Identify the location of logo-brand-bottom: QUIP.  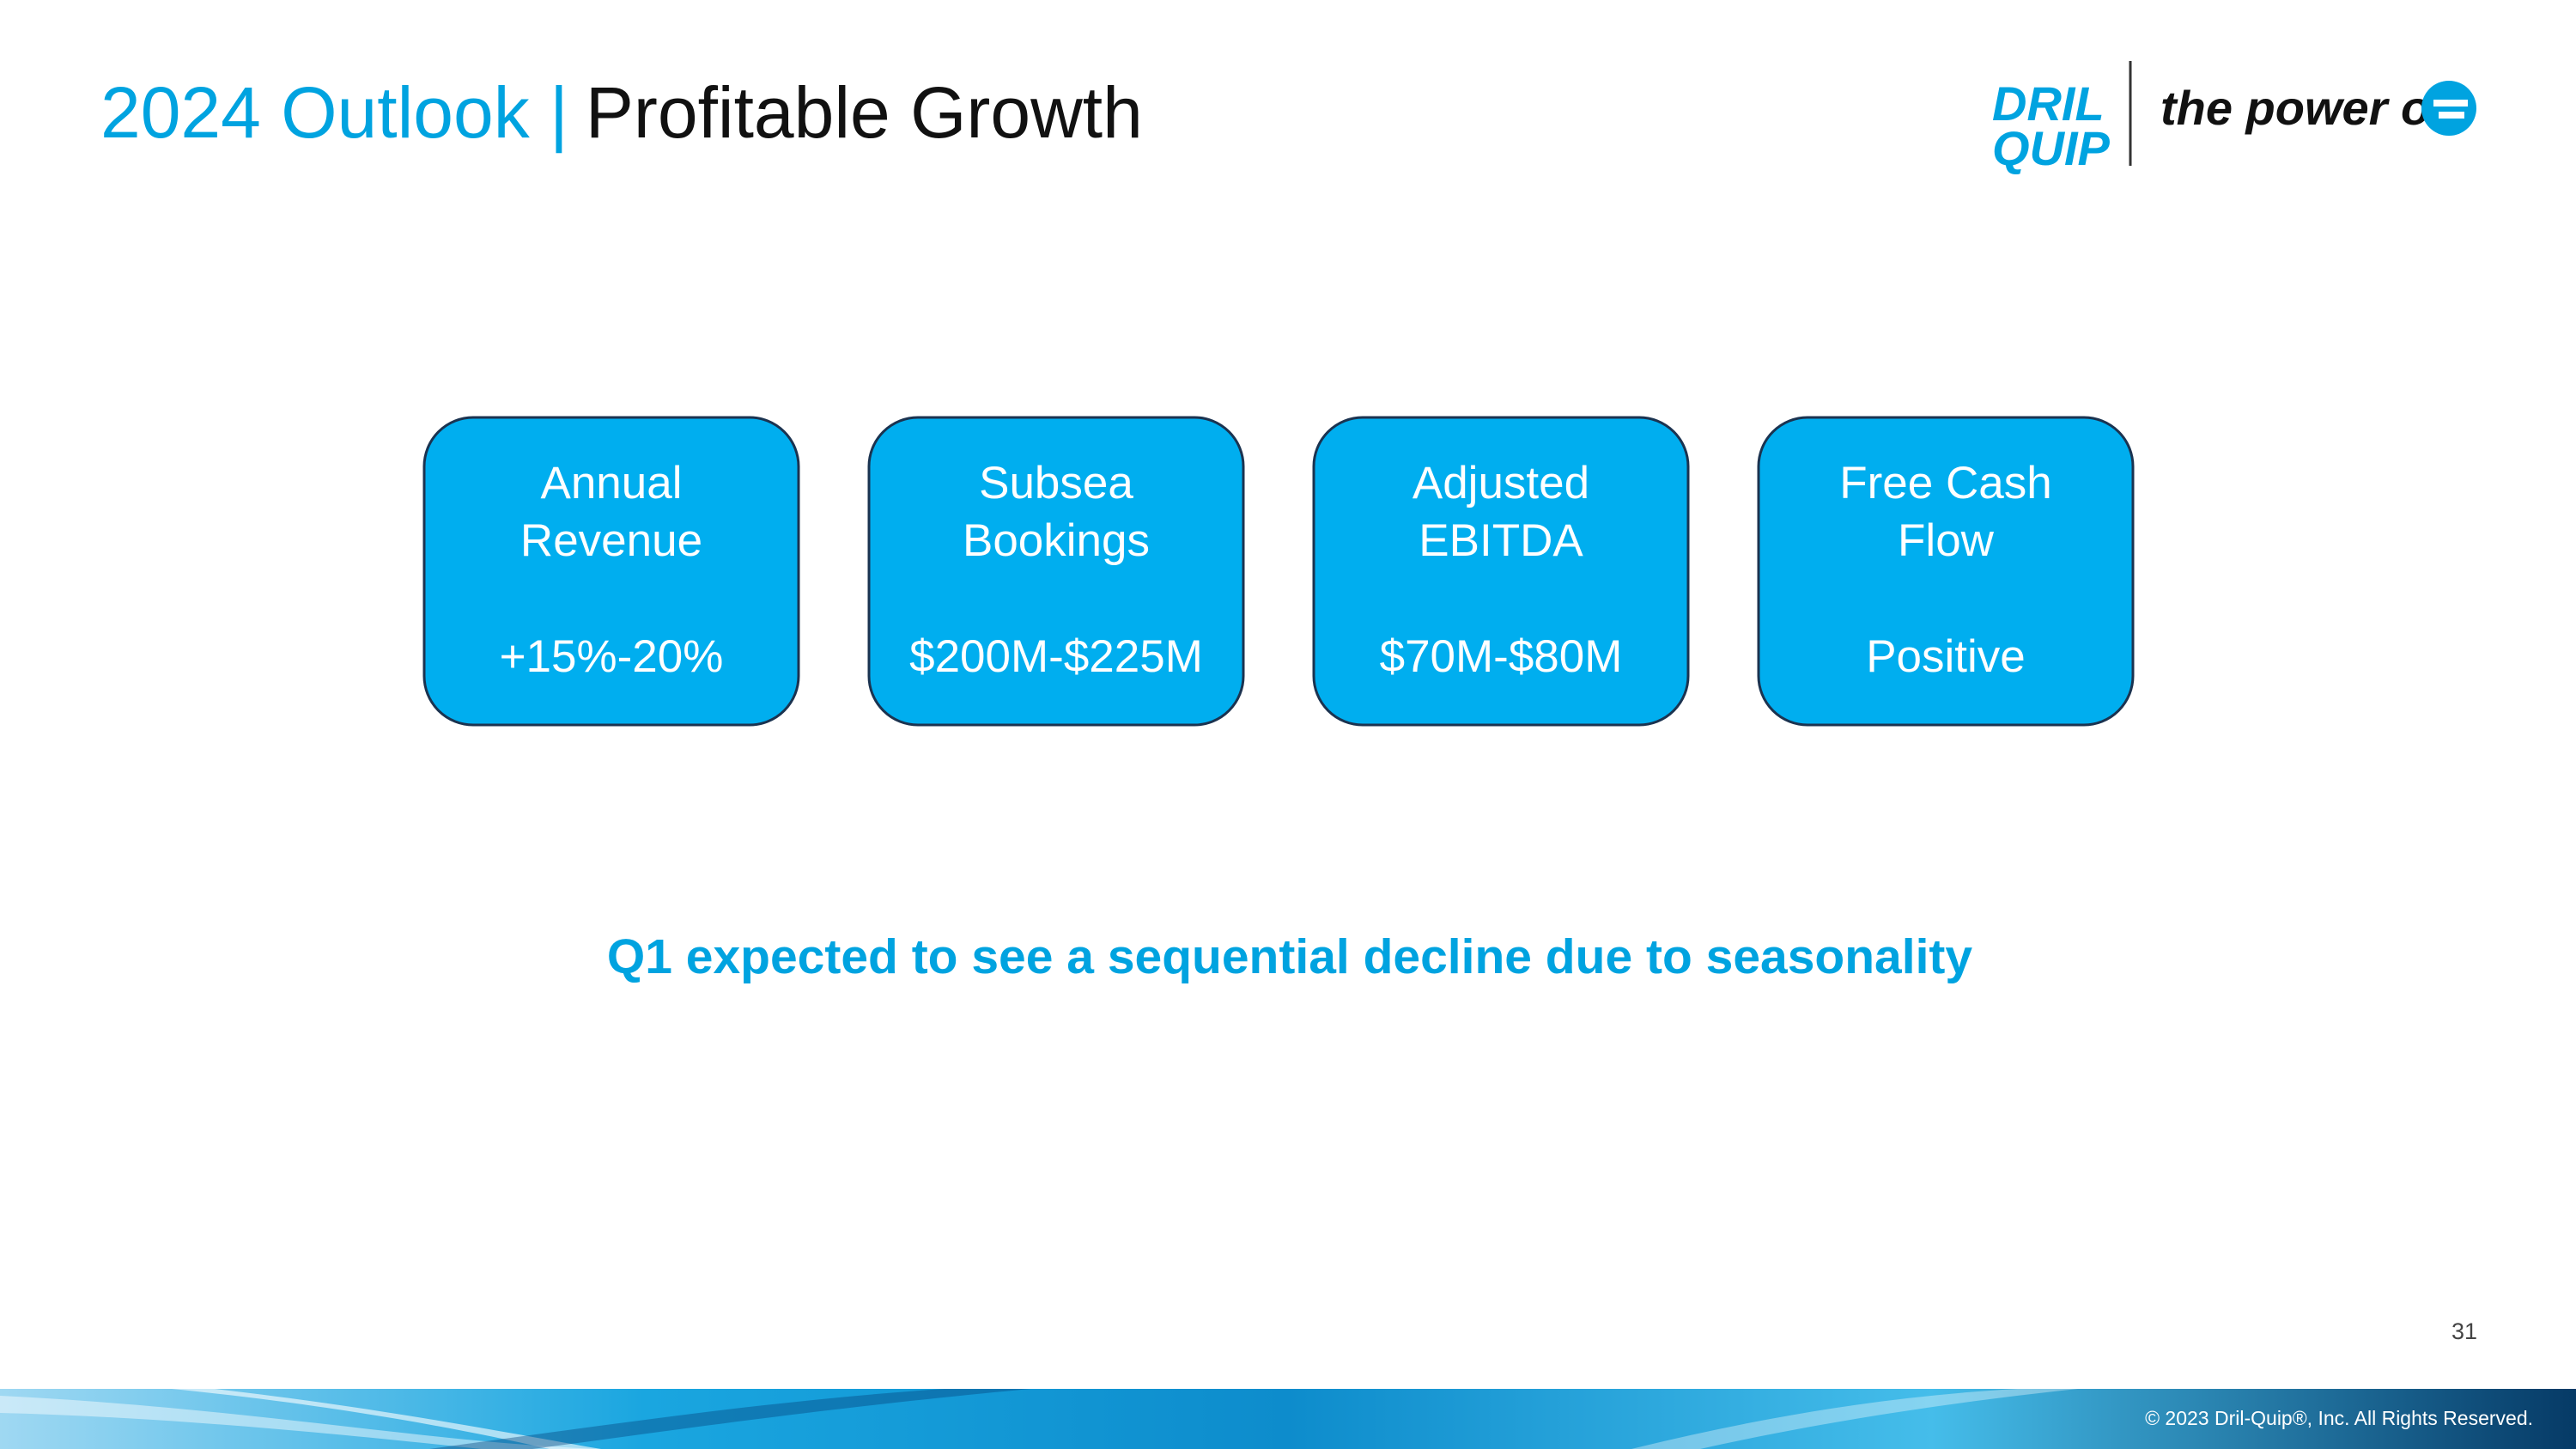
(2051, 148).